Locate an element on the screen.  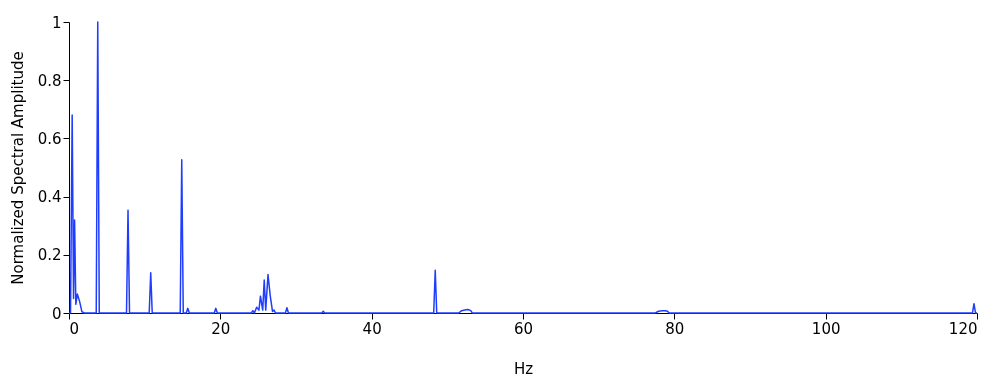
x-tick-label: 20 is located at coordinates (221, 328).